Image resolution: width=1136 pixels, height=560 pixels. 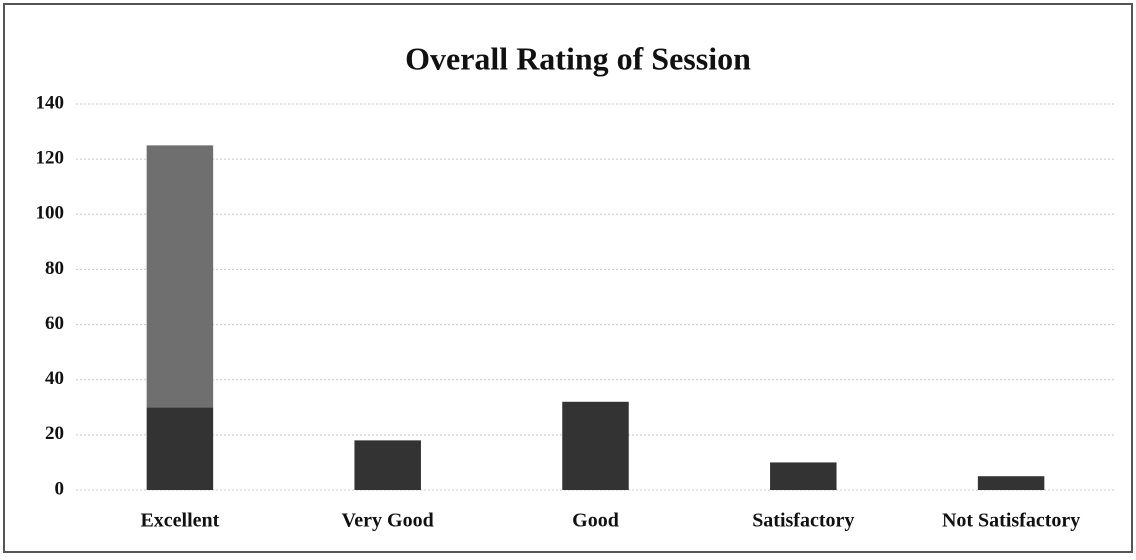 What do you see at coordinates (60, 488) in the screenshot?
I see `y-tick-label: 0` at bounding box center [60, 488].